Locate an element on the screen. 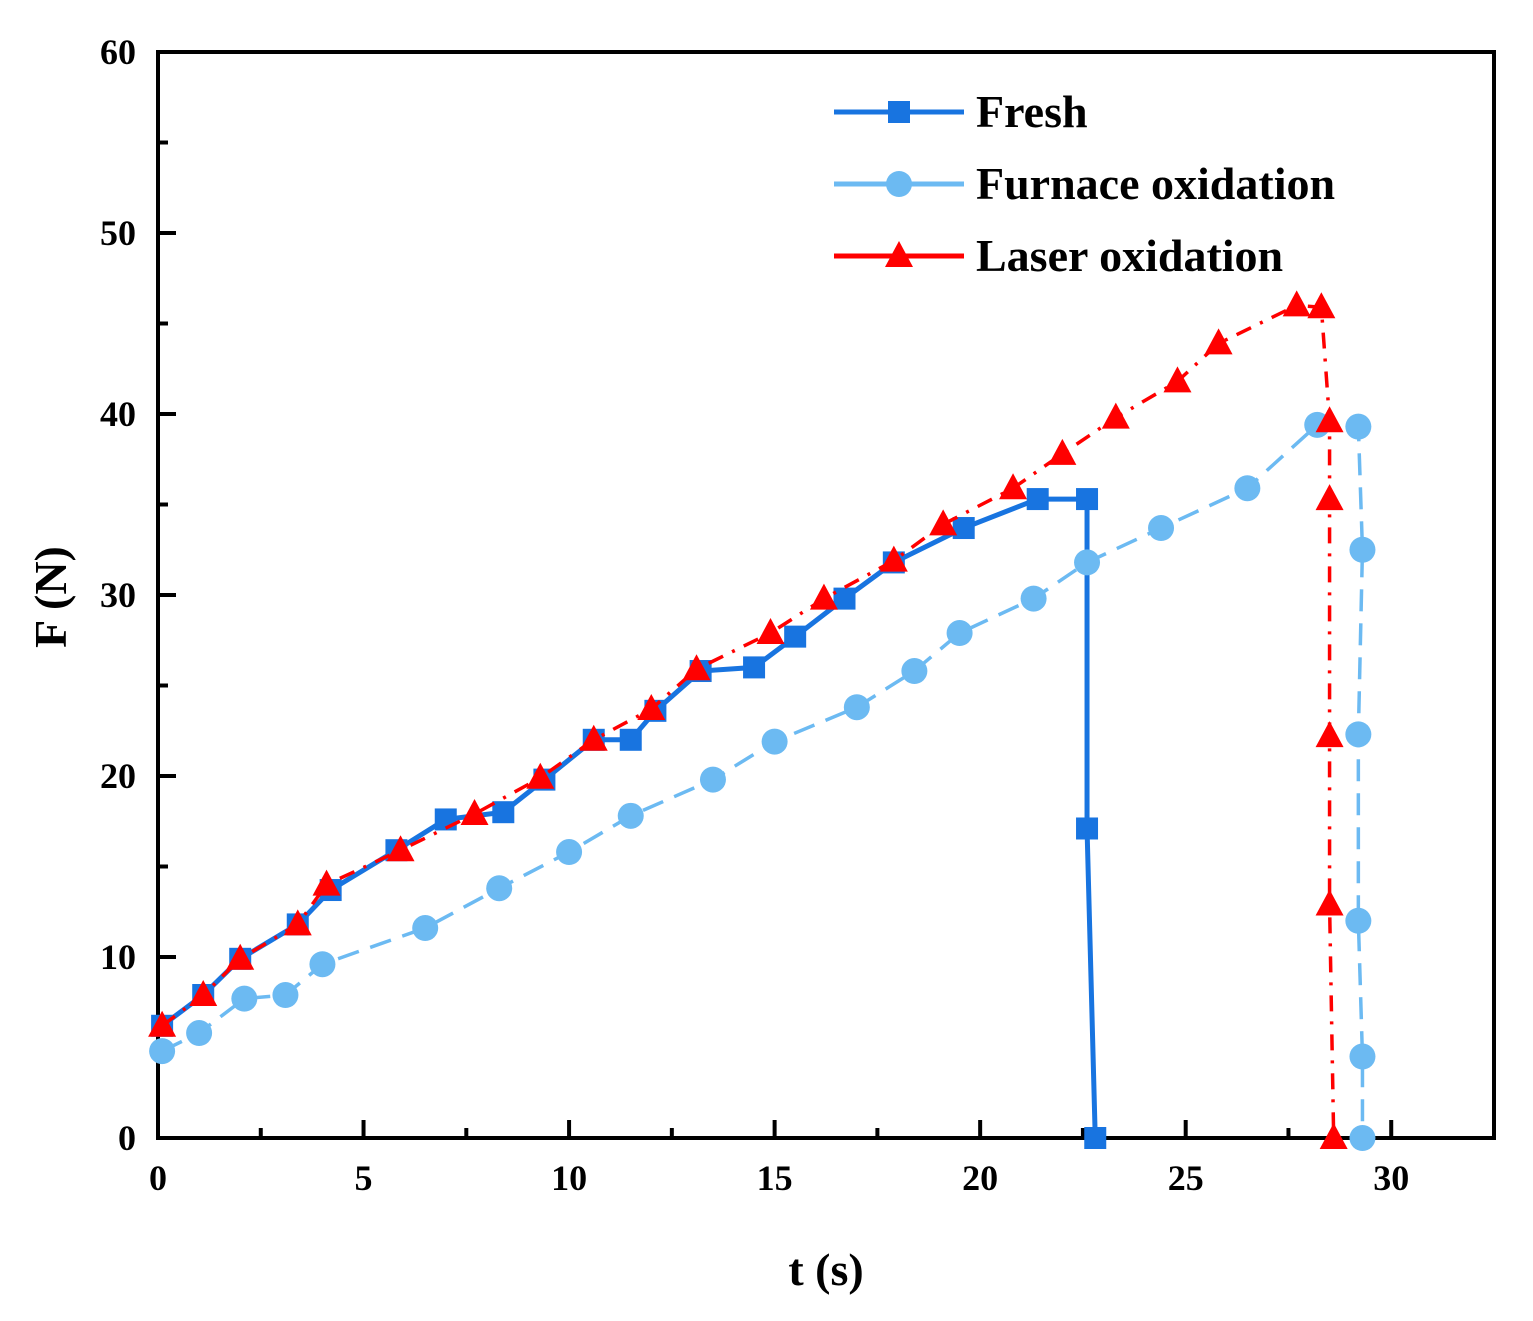 The image size is (1533, 1321). legend-item-furnace-oxidation: Furnace oxidation is located at coordinates (1084, 183).